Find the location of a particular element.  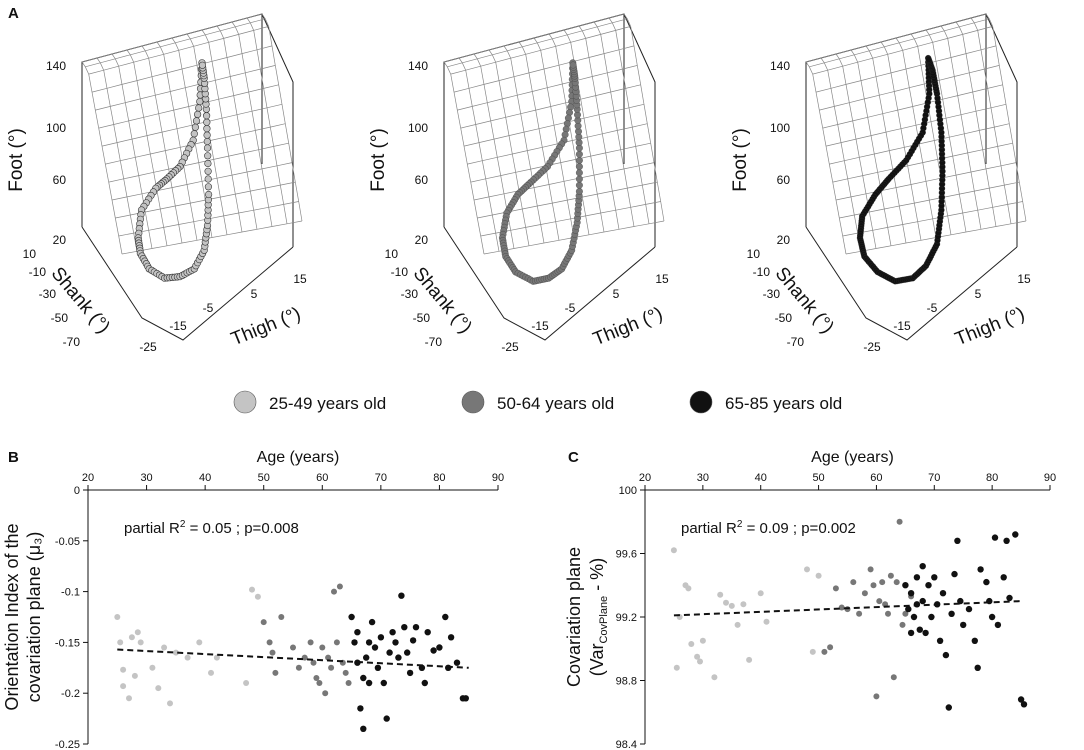

thigh-tick-label: 15 is located at coordinates (300, 279).